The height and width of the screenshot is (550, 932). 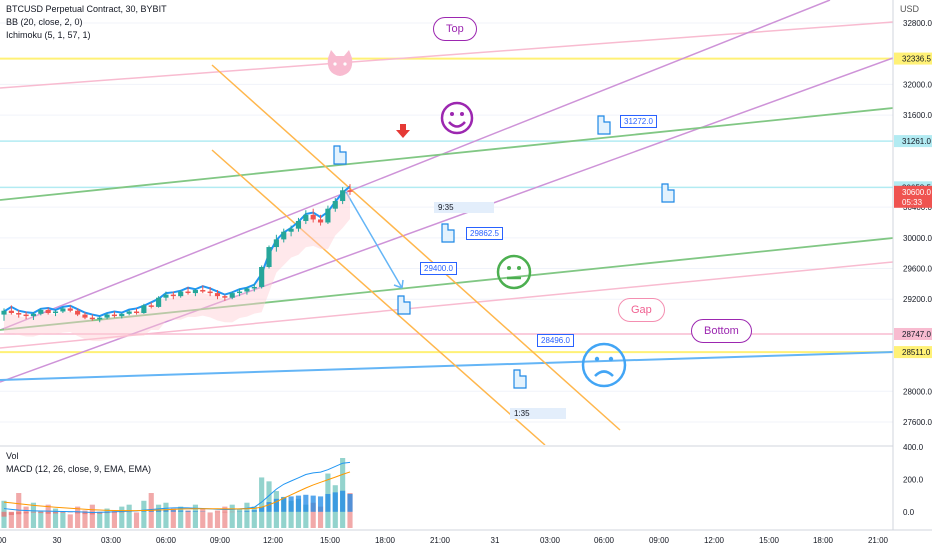 What do you see at coordinates (917, 422) in the screenshot?
I see `price-tick-label: 27600.0` at bounding box center [917, 422].